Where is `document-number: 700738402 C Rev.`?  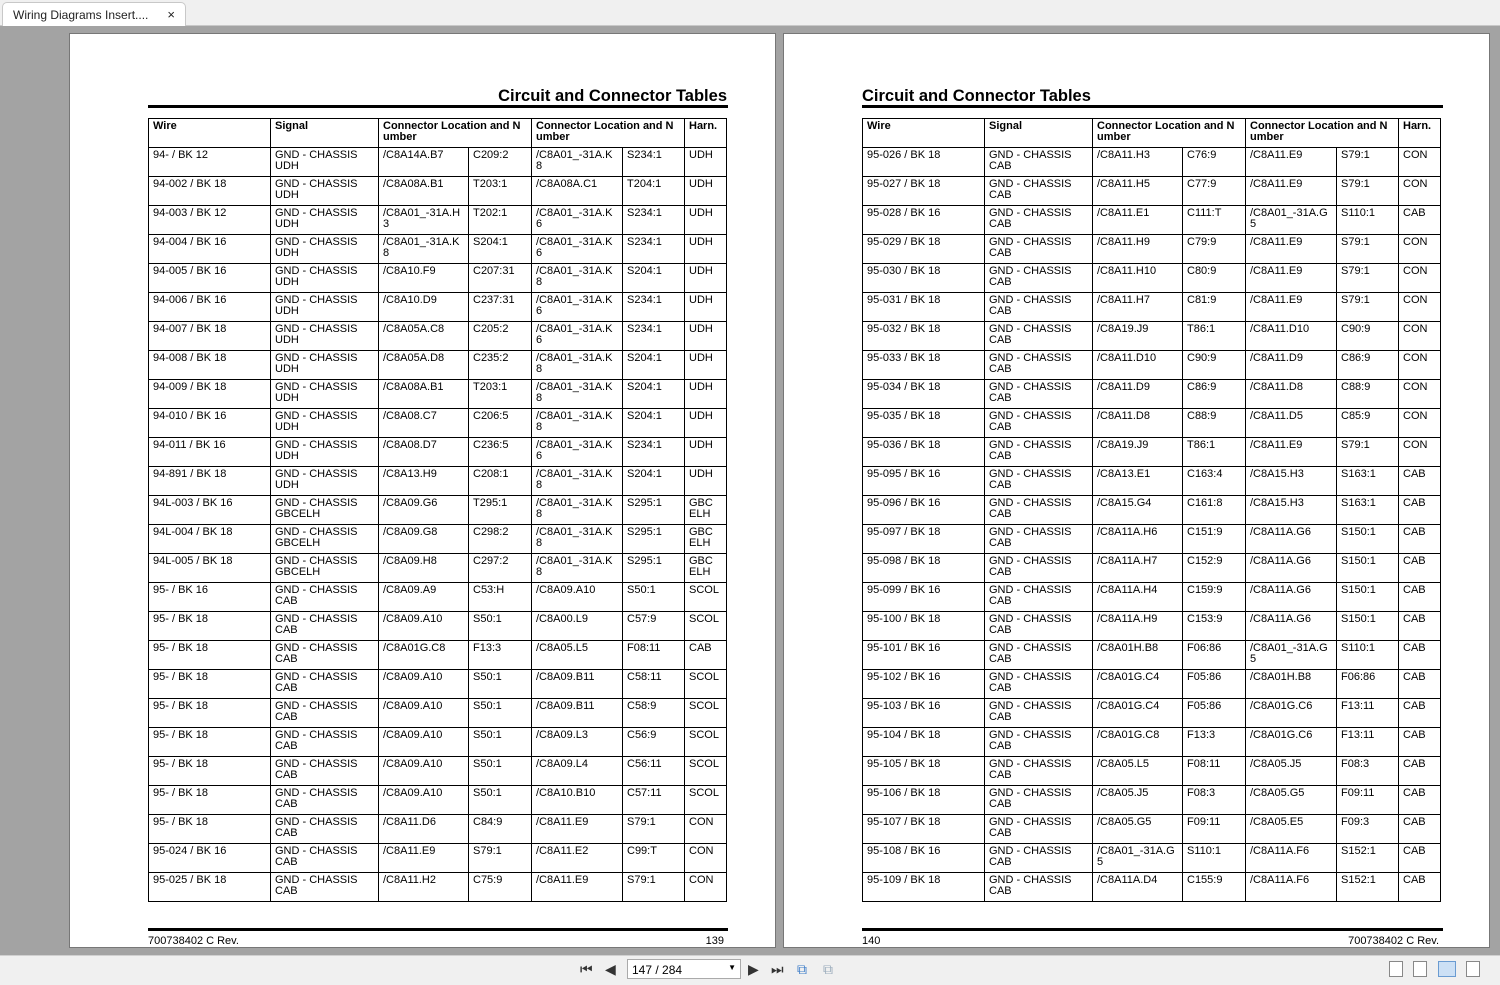 document-number: 700738402 C Rev. is located at coordinates (1393, 941).